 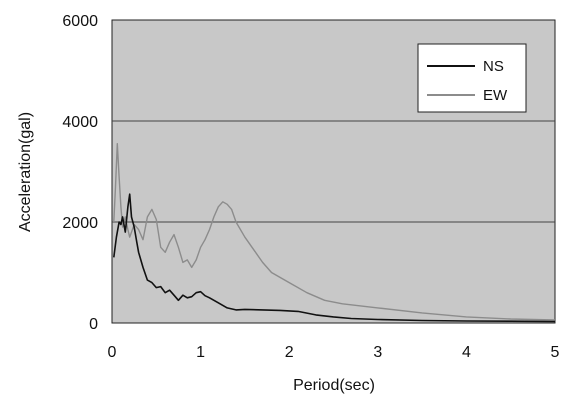 I want to click on y-tick-label: 2000, so click(x=80, y=223).